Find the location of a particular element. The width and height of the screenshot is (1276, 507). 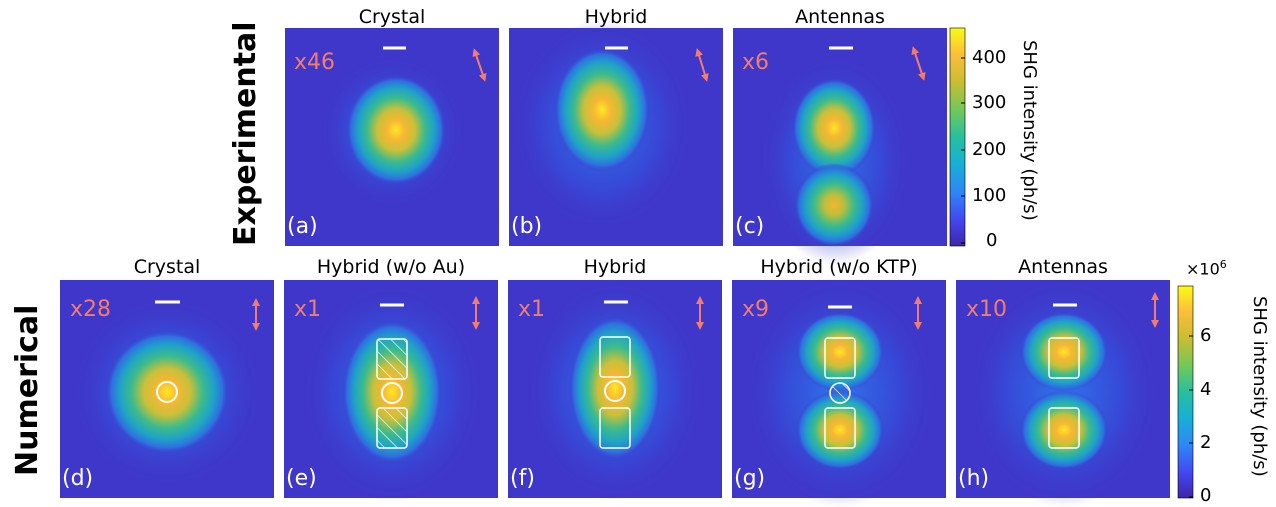

panel-f-antenna-top-outline is located at coordinates (615, 357).